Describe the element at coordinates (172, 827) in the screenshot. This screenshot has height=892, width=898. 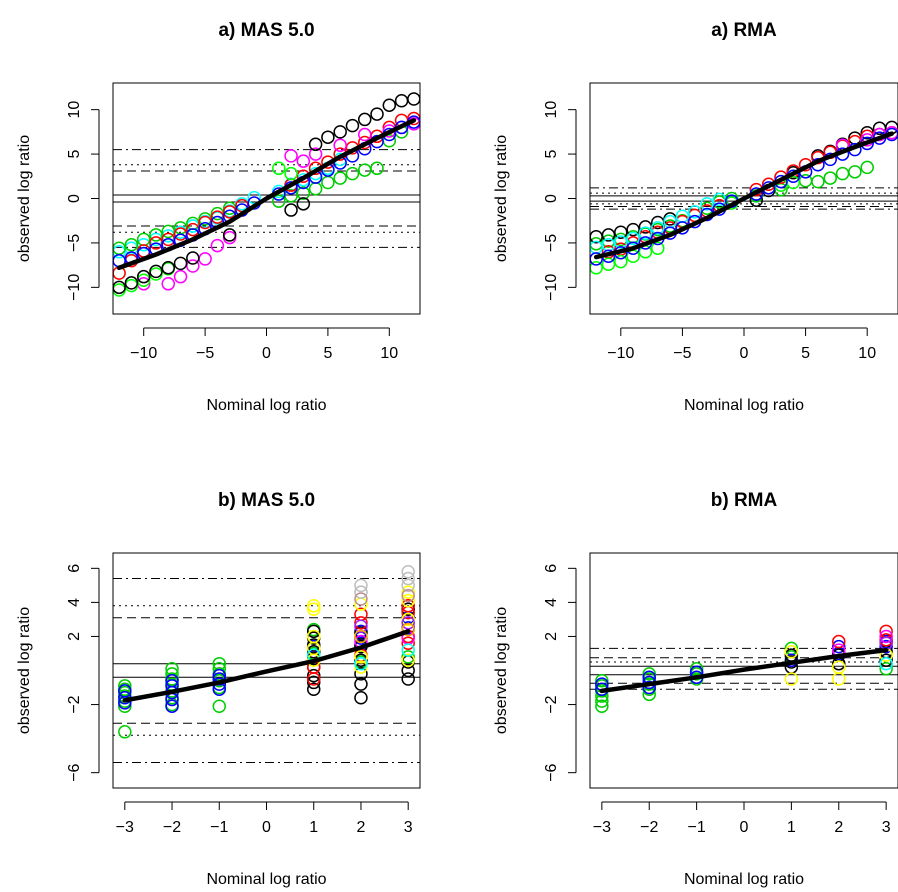
I see `x-tick-label: −2` at that location.